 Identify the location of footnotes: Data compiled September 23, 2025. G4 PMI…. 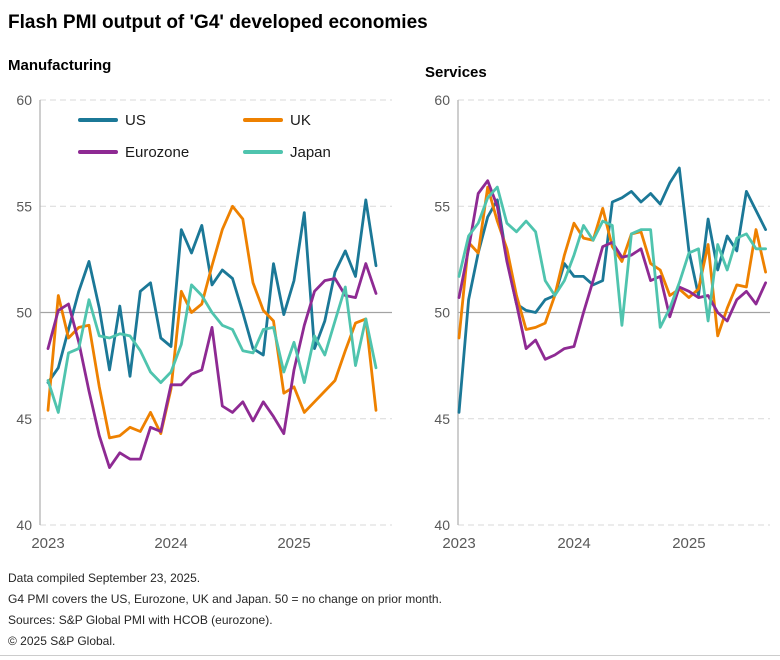
(225, 610).